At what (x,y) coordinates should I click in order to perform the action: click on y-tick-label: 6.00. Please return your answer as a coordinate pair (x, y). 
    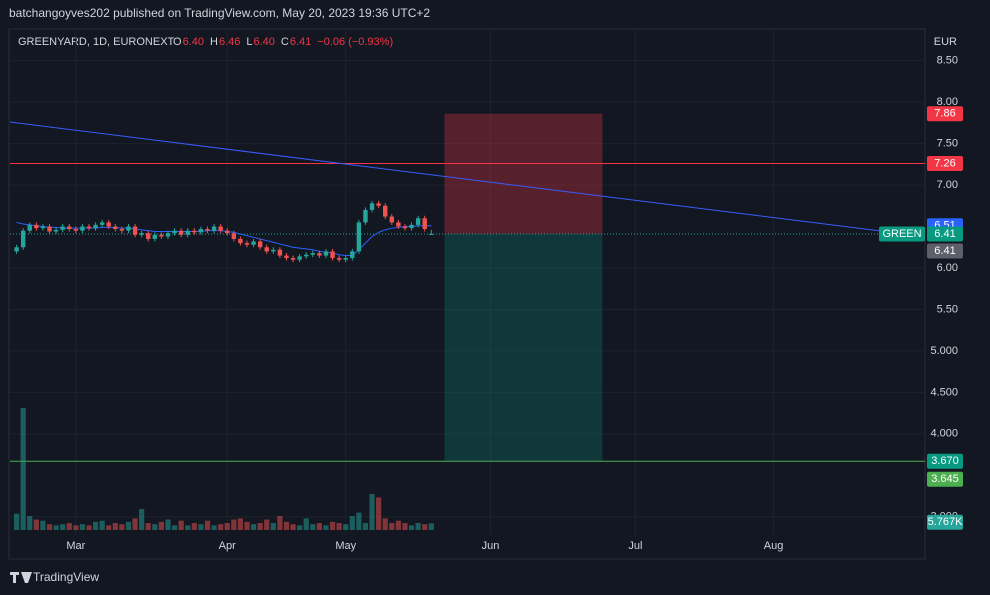
    Looking at the image, I should click on (947, 268).